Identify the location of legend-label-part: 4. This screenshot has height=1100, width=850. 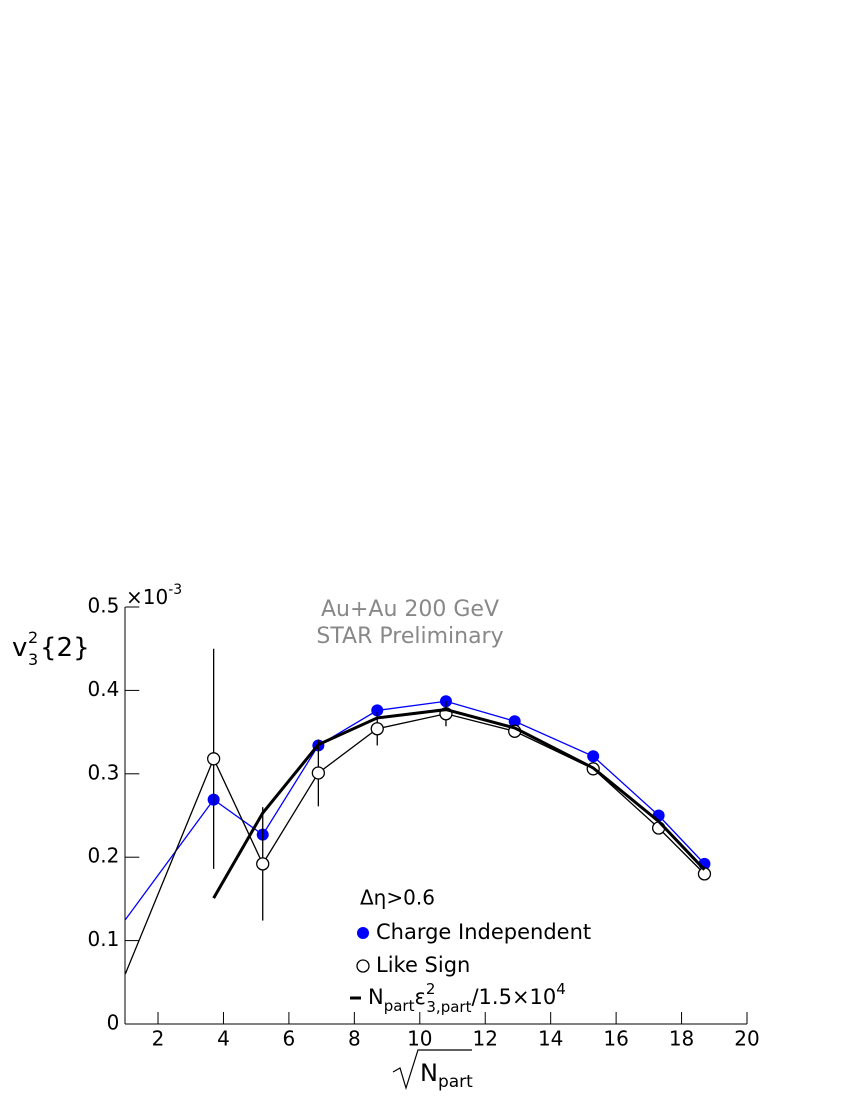
(561, 989).